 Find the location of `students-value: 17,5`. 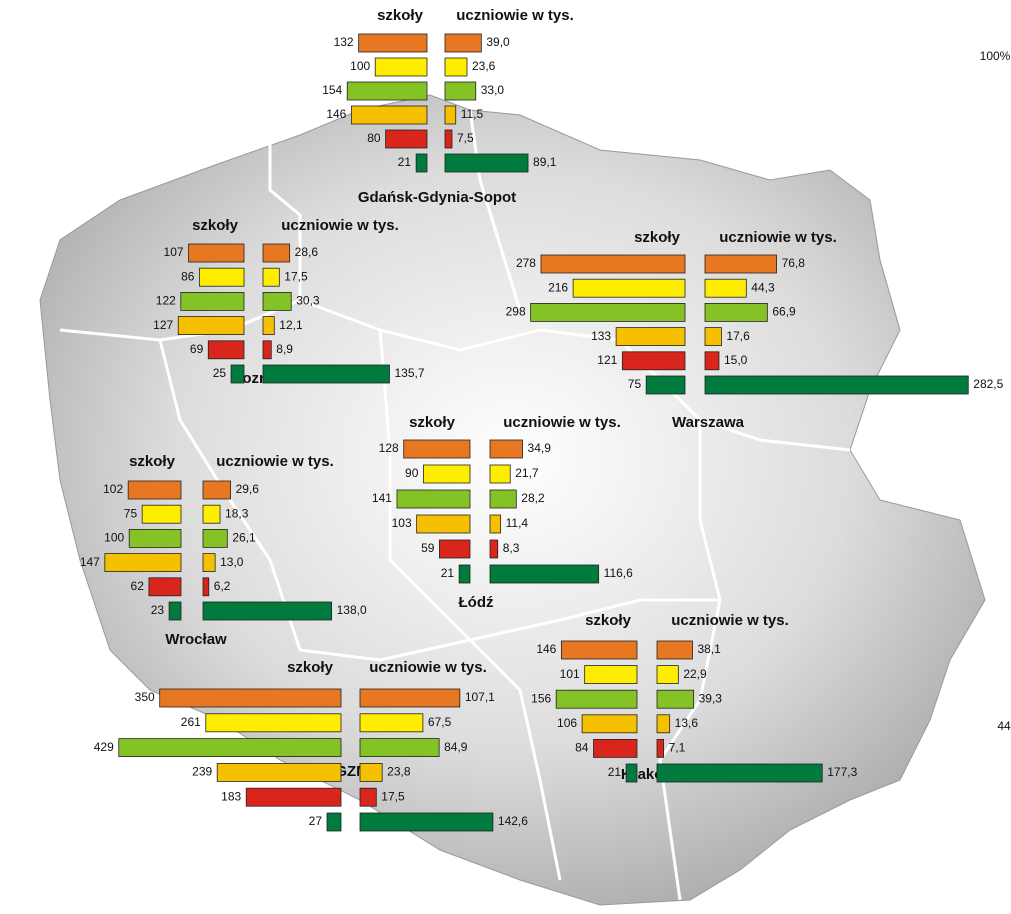

students-value: 17,5 is located at coordinates (296, 276).